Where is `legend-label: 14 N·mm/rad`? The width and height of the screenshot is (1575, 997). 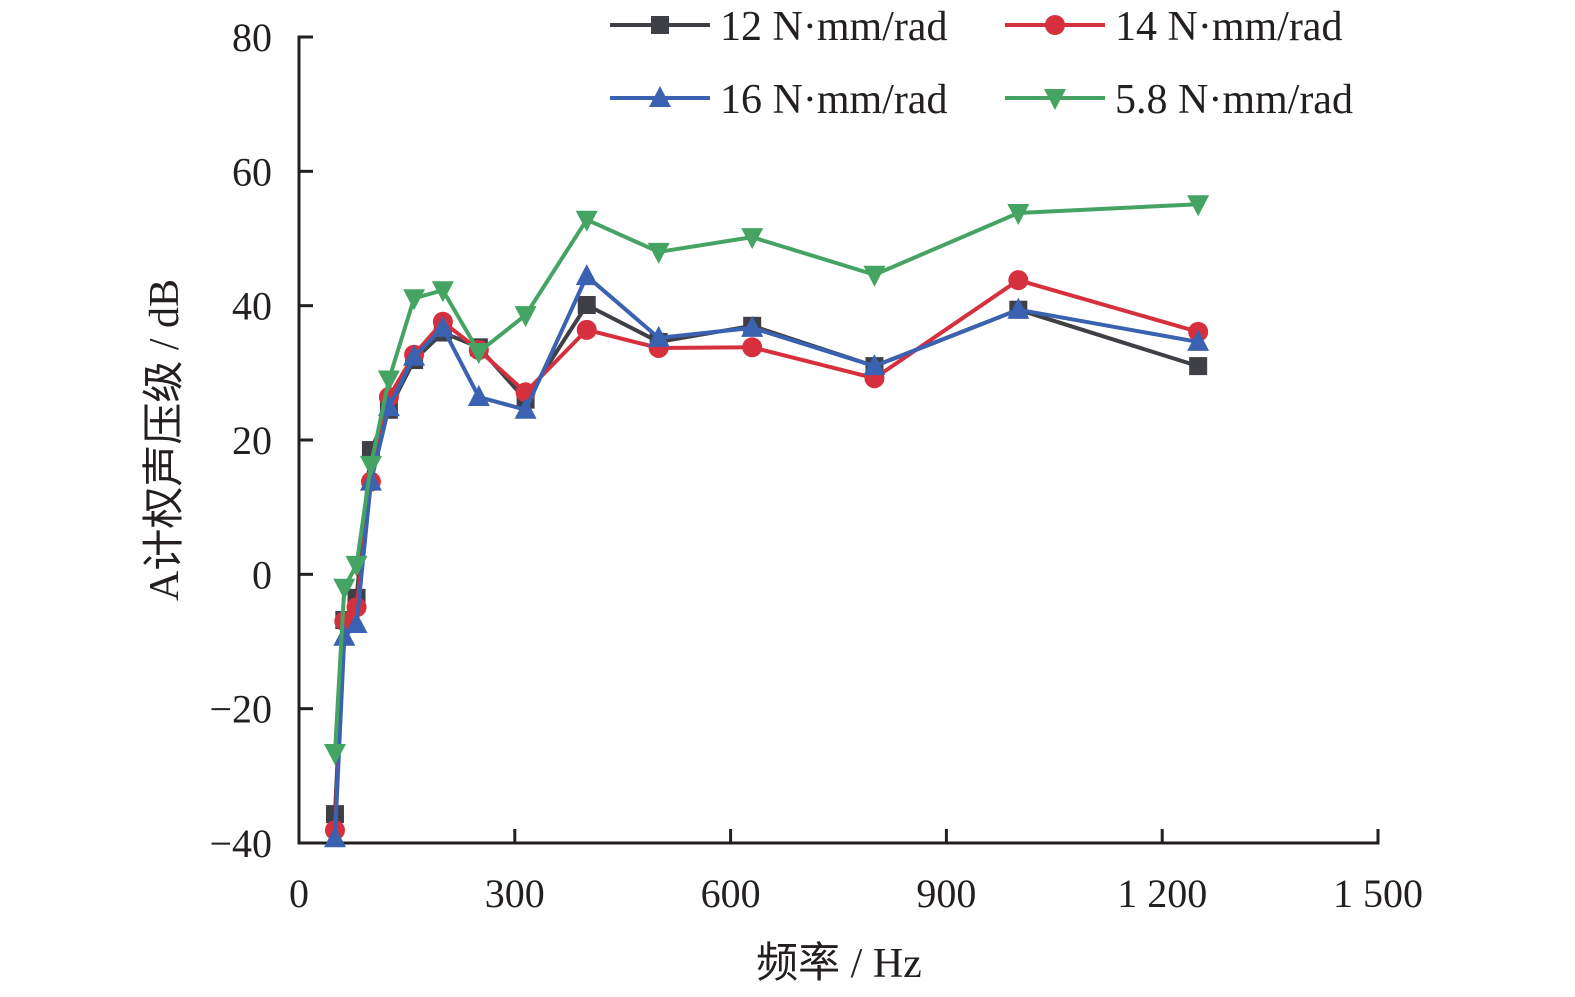 legend-label: 14 N·mm/rad is located at coordinates (1228, 27).